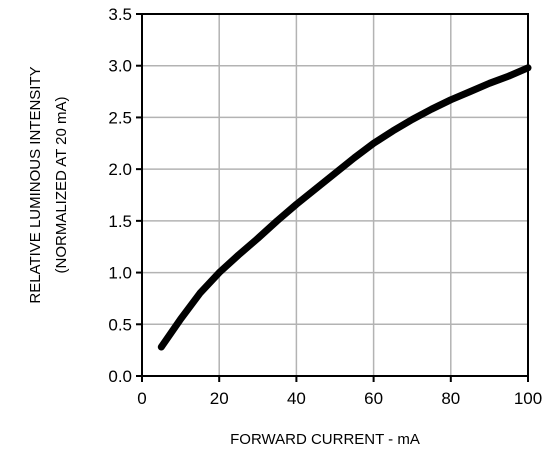 Image resolution: width=547 pixels, height=456 pixels. What do you see at coordinates (120, 324) in the screenshot?
I see `y-tick-label: 0.5` at bounding box center [120, 324].